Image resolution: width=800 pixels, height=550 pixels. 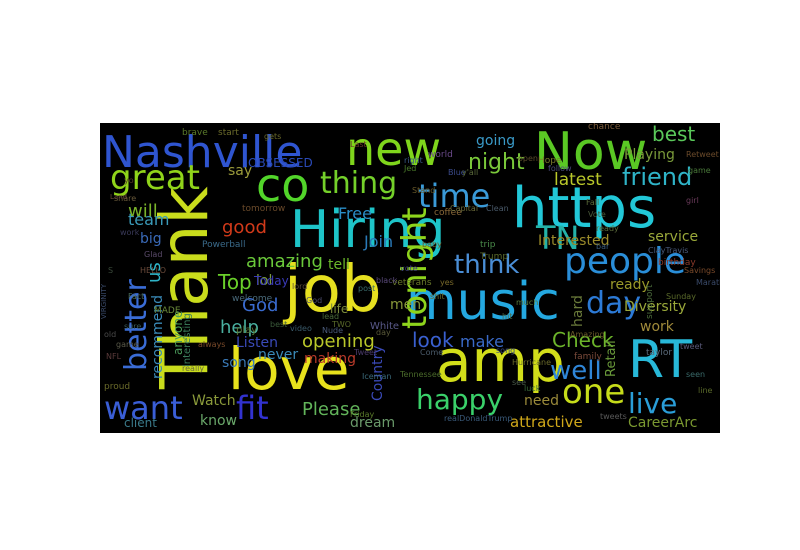 What do you see at coordinates (630, 285) in the screenshot?
I see `cloud-word: ready` at bounding box center [630, 285].